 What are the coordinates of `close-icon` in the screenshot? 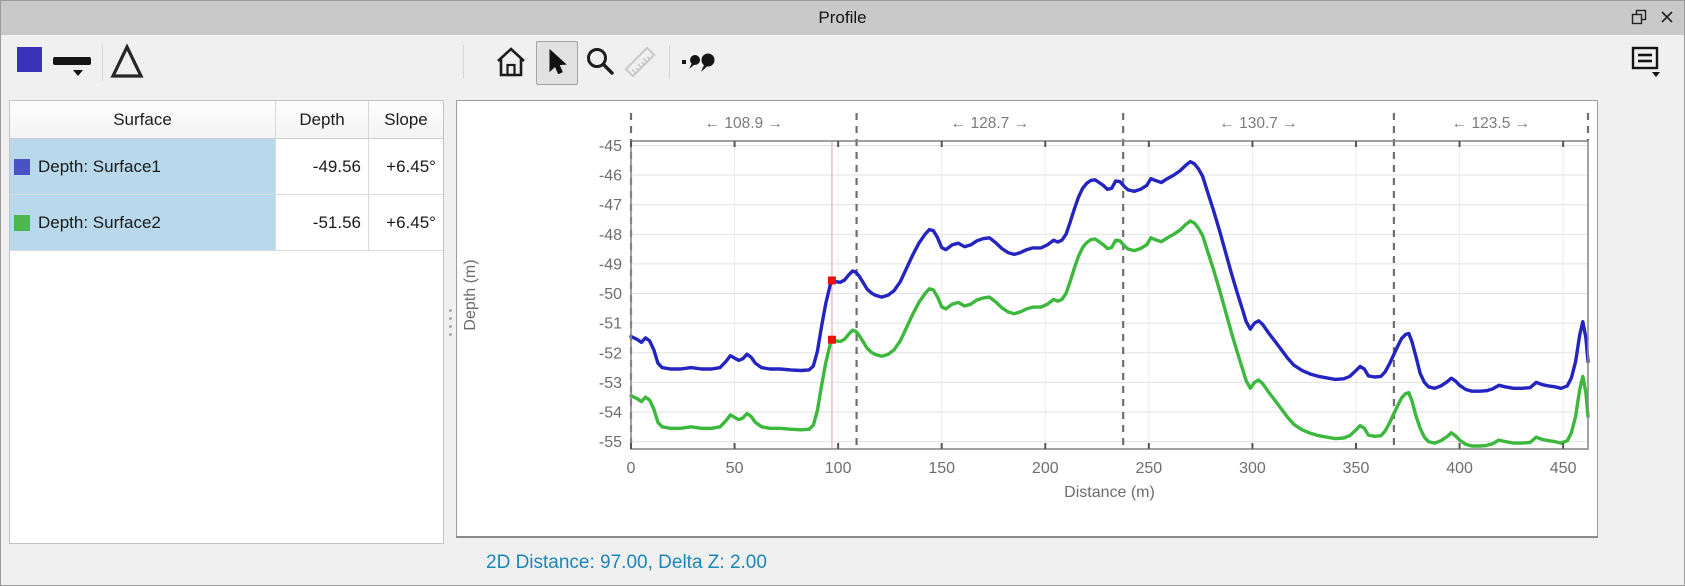 It's located at (1667, 17).